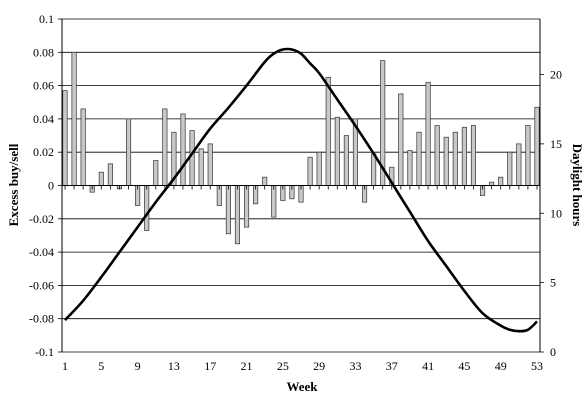  What do you see at coordinates (556, 75) in the screenshot?
I see `right-tick-label: 20` at bounding box center [556, 75].